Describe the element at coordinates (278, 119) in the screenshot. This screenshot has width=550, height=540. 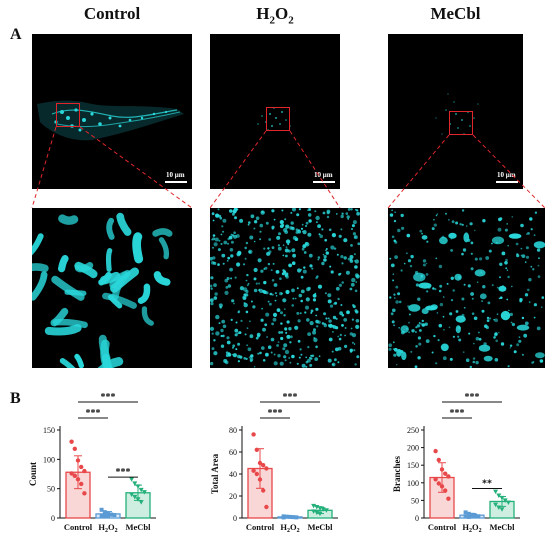
I see `zoom-region-h2o2` at that location.